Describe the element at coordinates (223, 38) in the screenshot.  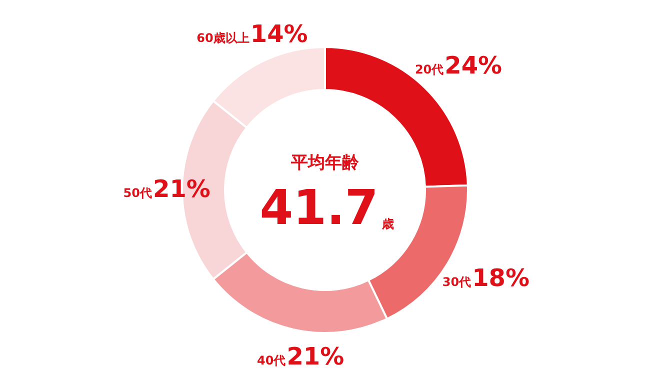
I see `slice-label: 60歳以上` at that location.